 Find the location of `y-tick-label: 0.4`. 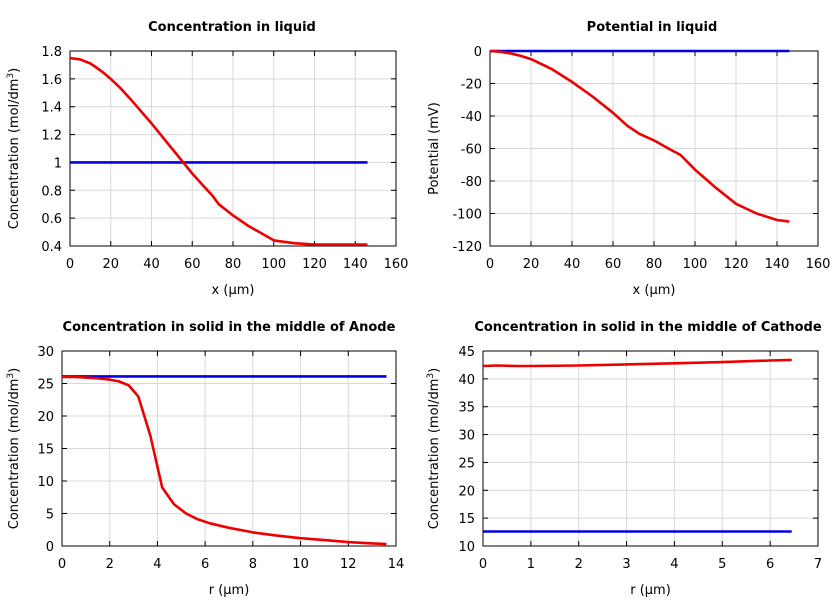

y-tick-label: 0.4 is located at coordinates (51, 247).